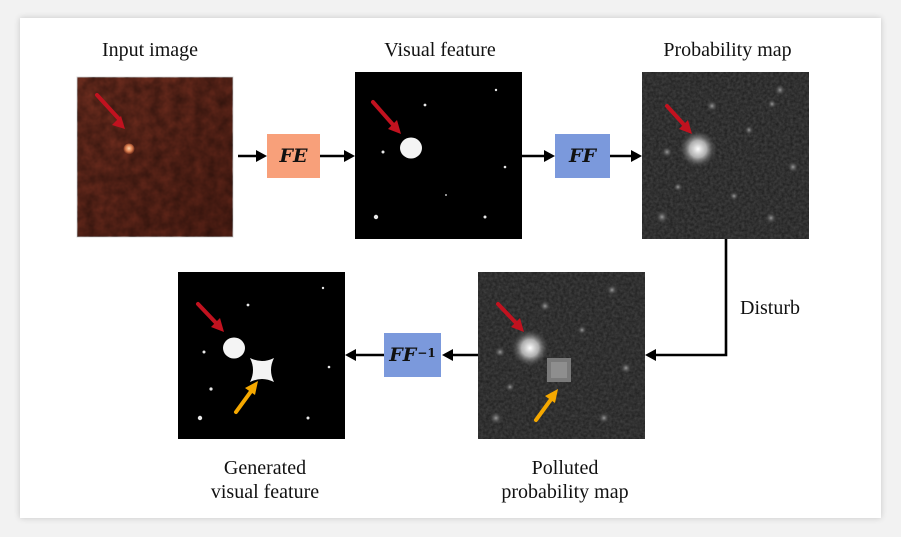 The width and height of the screenshot is (901, 537). What do you see at coordinates (265, 468) in the screenshot?
I see `generated-label-line1: Generated` at bounding box center [265, 468].